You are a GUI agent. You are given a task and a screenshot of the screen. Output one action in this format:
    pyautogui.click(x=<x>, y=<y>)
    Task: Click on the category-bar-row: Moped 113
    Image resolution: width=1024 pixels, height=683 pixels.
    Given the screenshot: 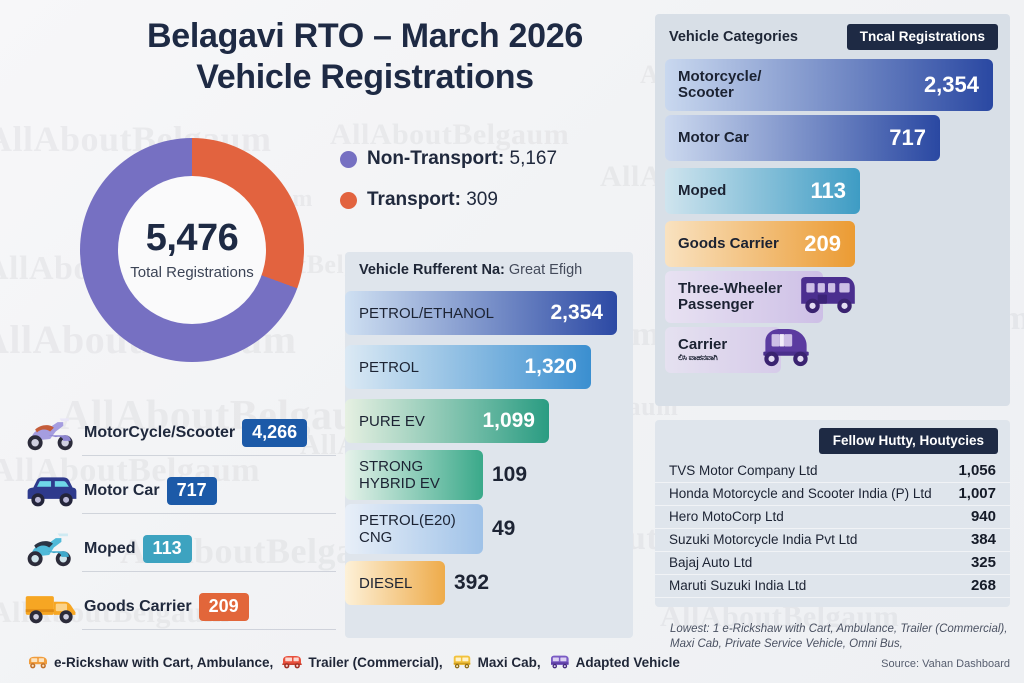 What is the action you would take?
    pyautogui.click(x=832, y=190)
    